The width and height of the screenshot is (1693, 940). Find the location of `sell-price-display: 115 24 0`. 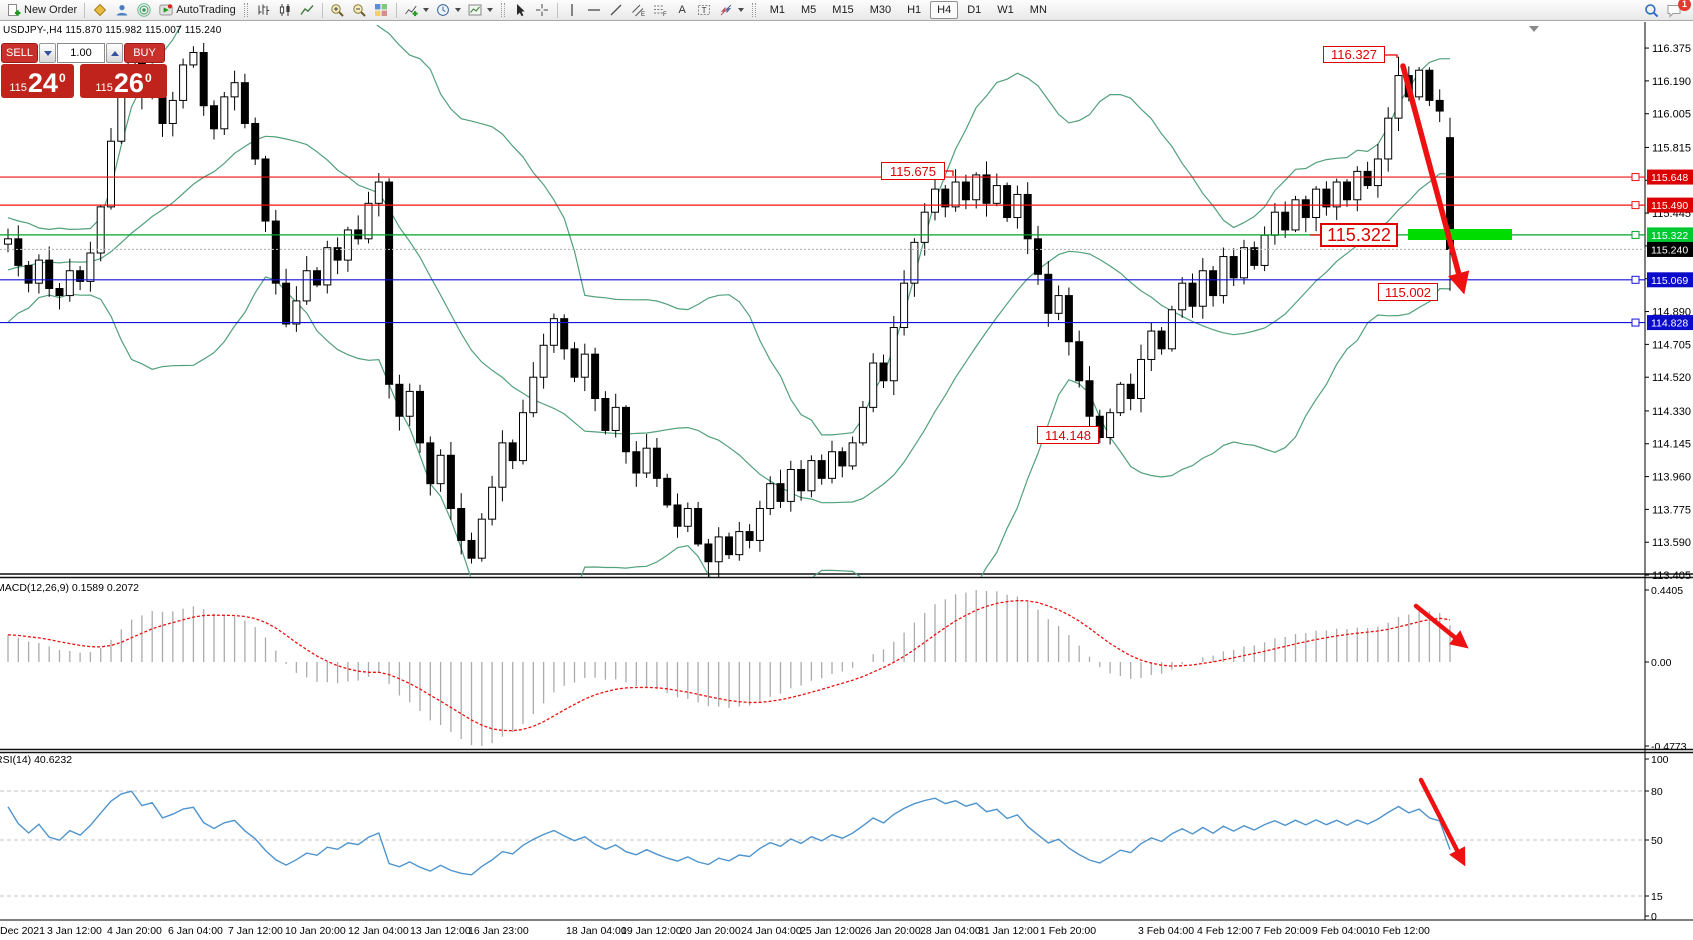

sell-price-display: 115 24 0 is located at coordinates (37, 81).